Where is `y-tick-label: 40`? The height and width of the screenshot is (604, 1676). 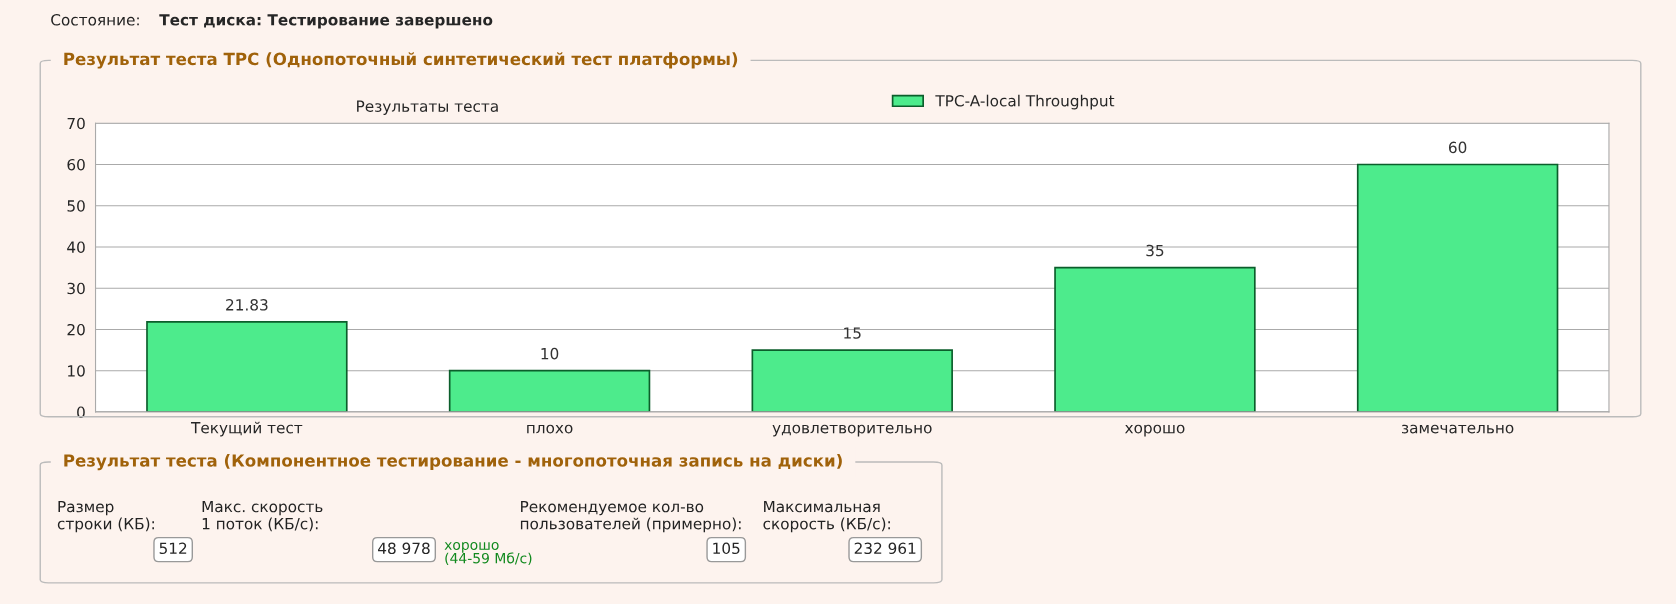 y-tick-label: 40 is located at coordinates (76, 247).